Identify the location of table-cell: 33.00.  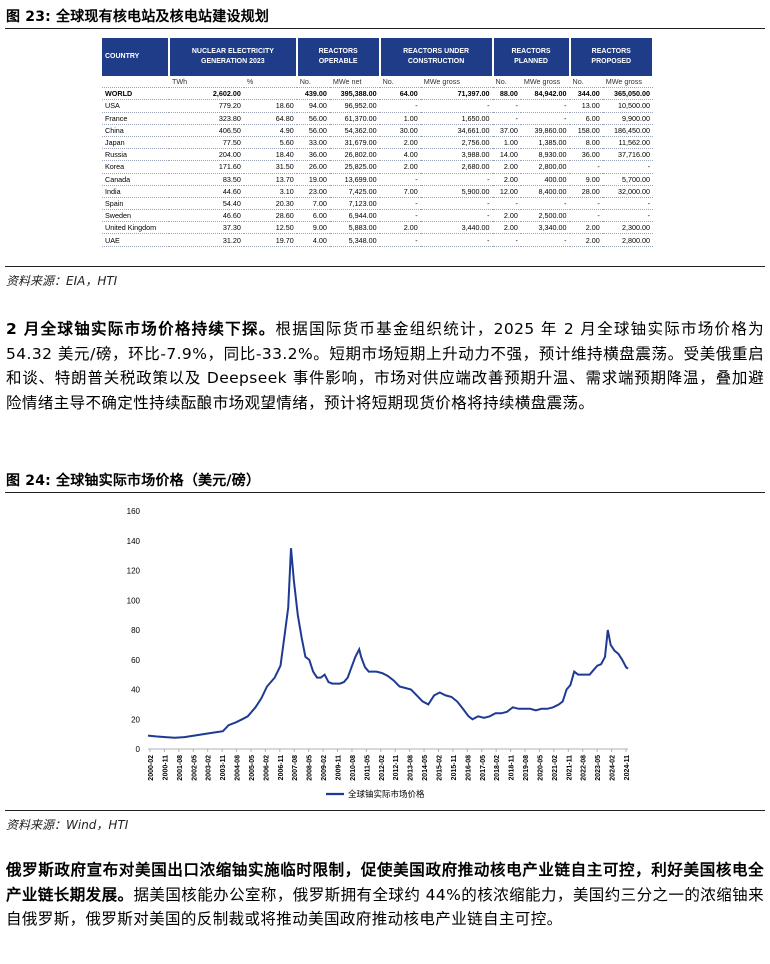
(313, 143).